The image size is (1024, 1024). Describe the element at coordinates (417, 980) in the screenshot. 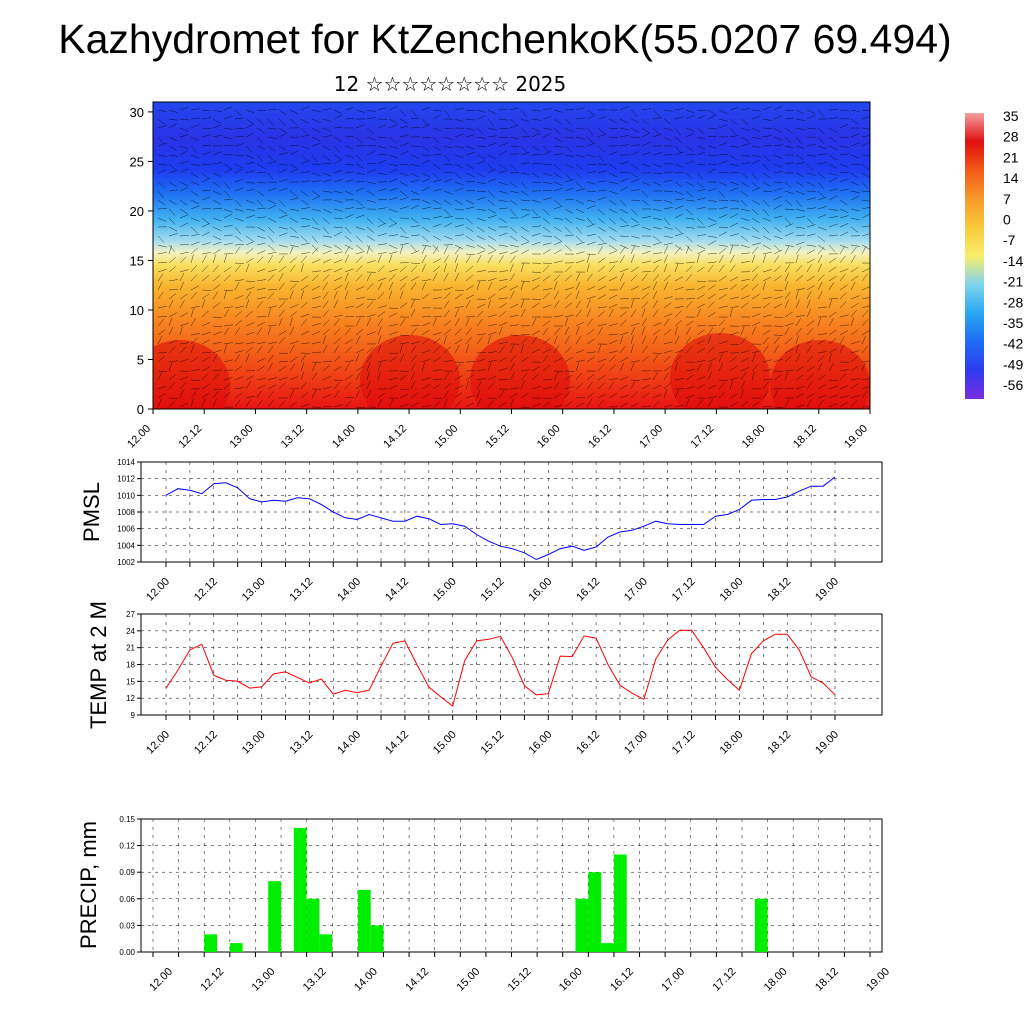

I see `x-tick-label: 14.12` at that location.